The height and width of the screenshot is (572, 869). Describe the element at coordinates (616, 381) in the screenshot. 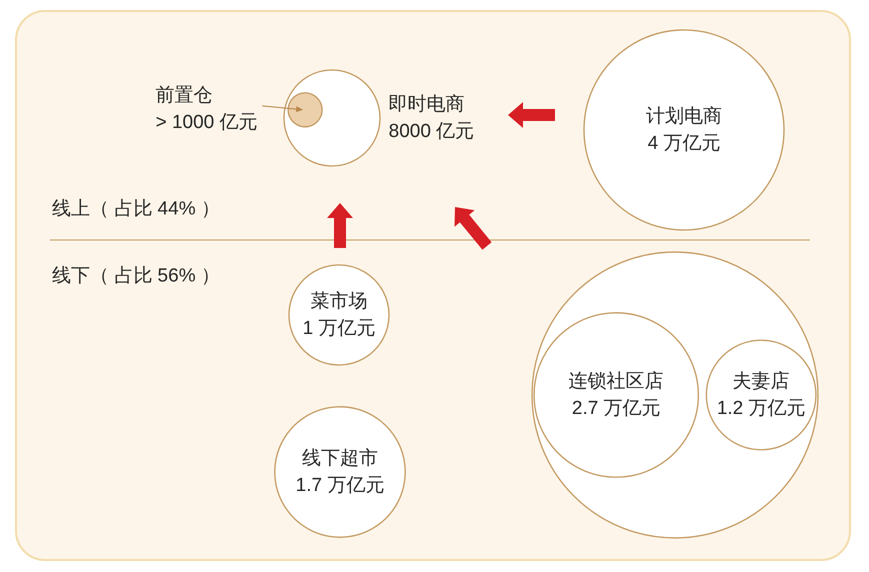

I see `category-label: 连锁社区店` at that location.